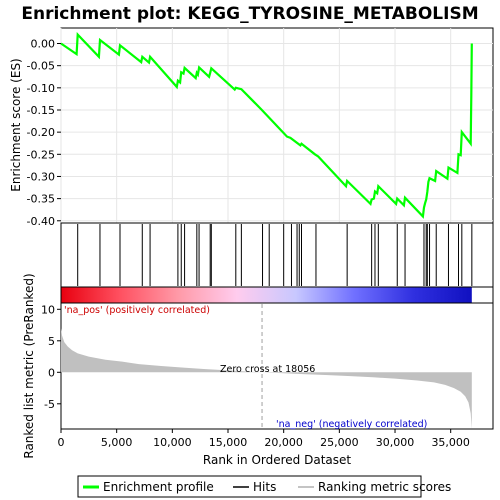  I want to click on x-tick-label: 0, so click(61, 442).